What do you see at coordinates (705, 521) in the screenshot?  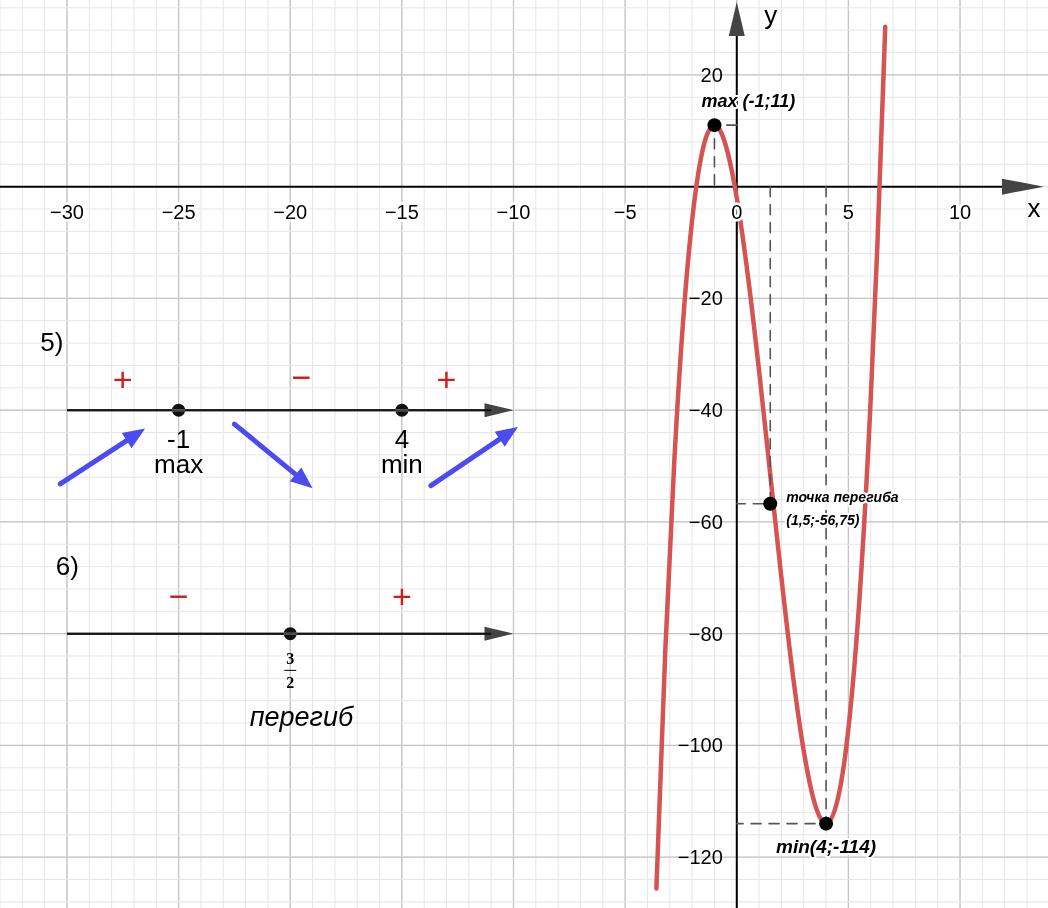 I see `y-tick-label: −60` at bounding box center [705, 521].